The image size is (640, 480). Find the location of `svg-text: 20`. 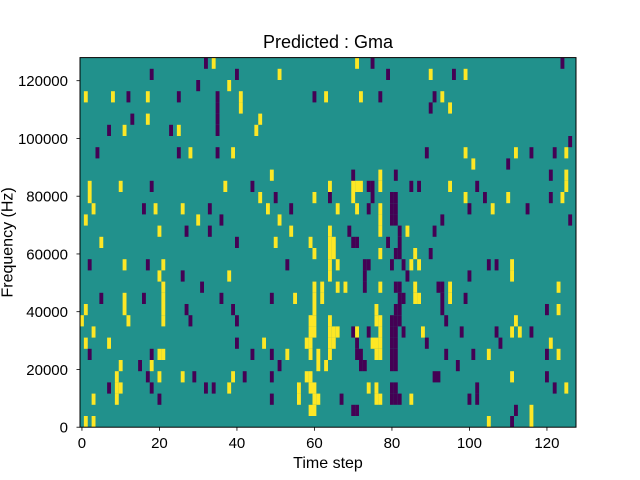

svg-text: 20 is located at coordinates (159, 443).